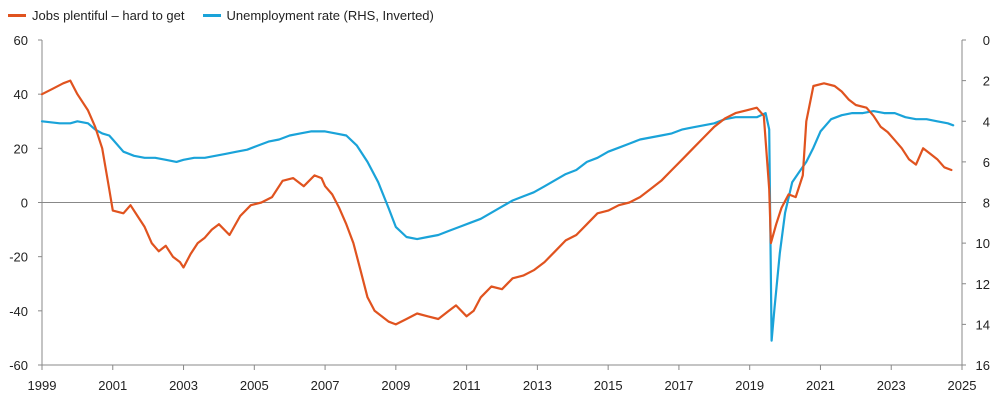 The width and height of the screenshot is (1000, 400). What do you see at coordinates (211, 15) in the screenshot?
I see `legend-swatch-unemployment` at bounding box center [211, 15].